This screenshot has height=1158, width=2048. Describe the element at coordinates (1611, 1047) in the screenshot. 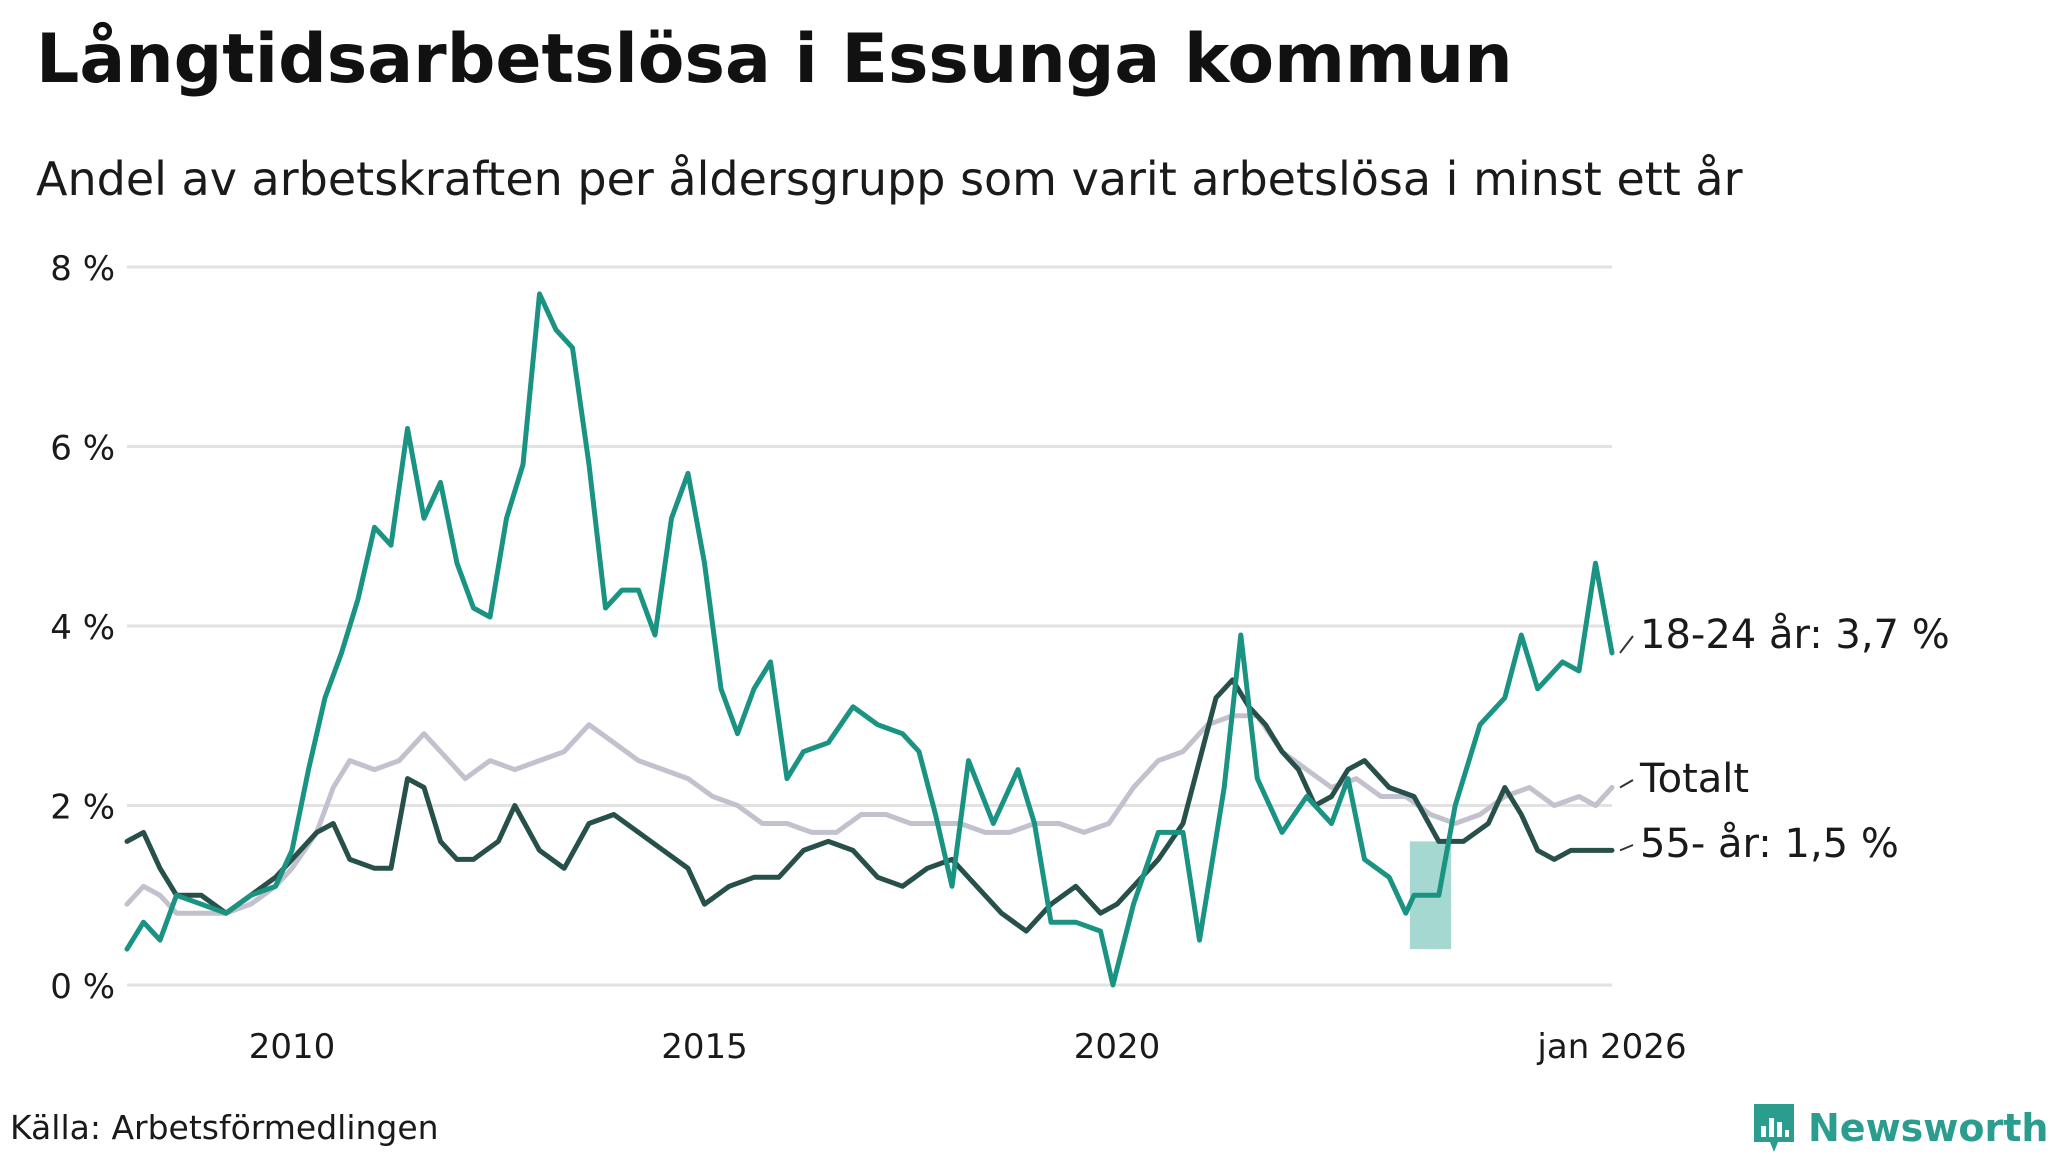

I see `x-tick-label: jan 2026` at that location.